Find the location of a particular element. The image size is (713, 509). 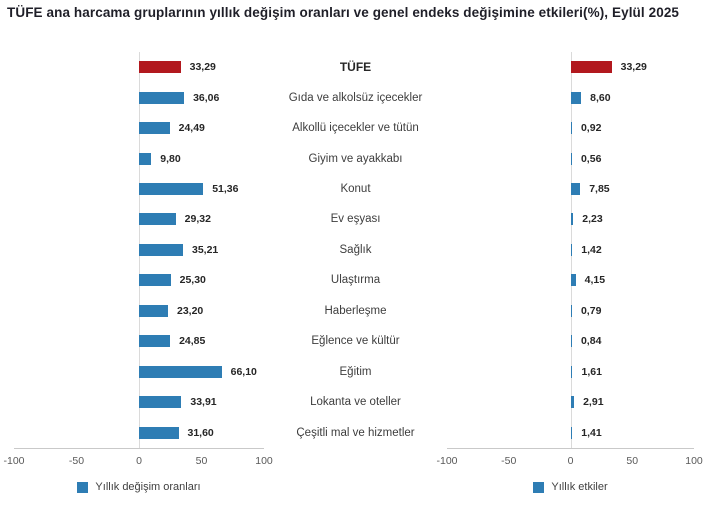

bar-row: 2,91 is located at coordinates (570, 402).